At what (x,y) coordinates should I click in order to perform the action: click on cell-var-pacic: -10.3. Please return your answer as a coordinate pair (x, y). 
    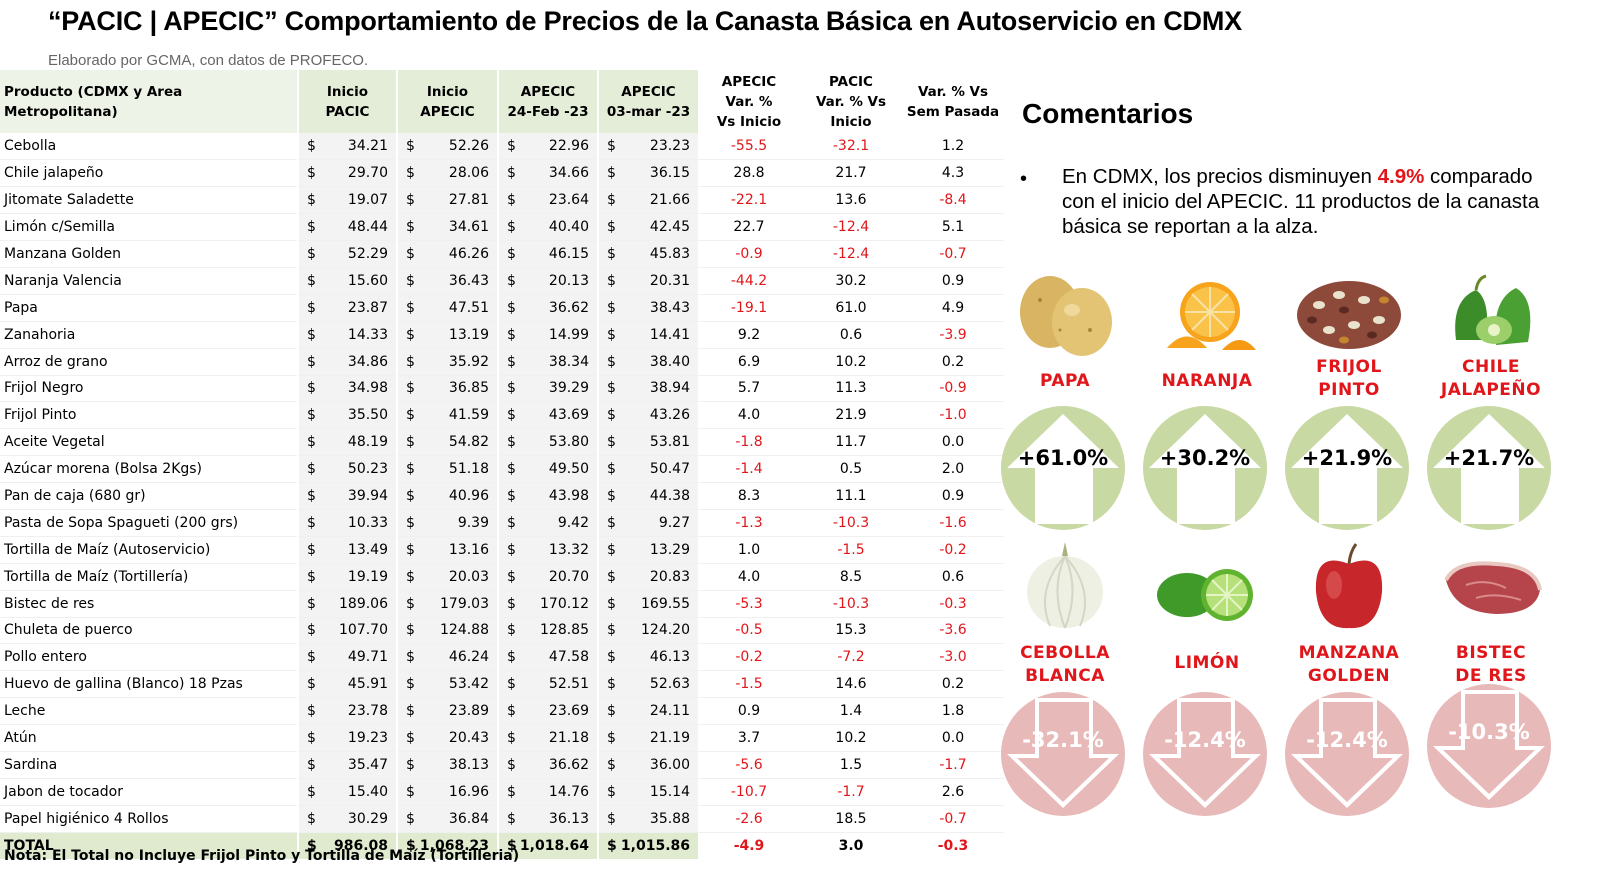
    Looking at the image, I should click on (851, 604).